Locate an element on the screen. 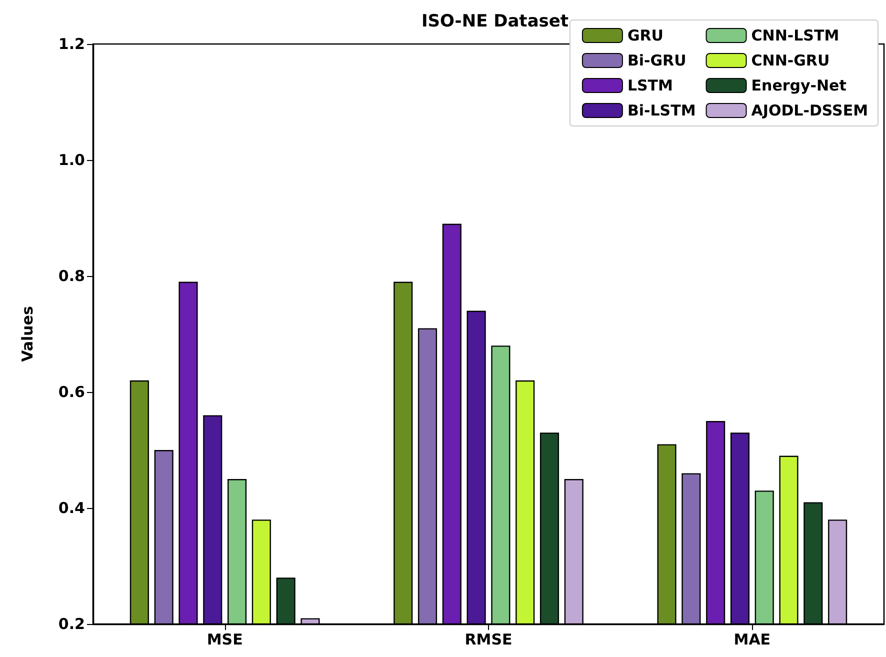 The width and height of the screenshot is (886, 657). legend-label: GRU is located at coordinates (645, 35).